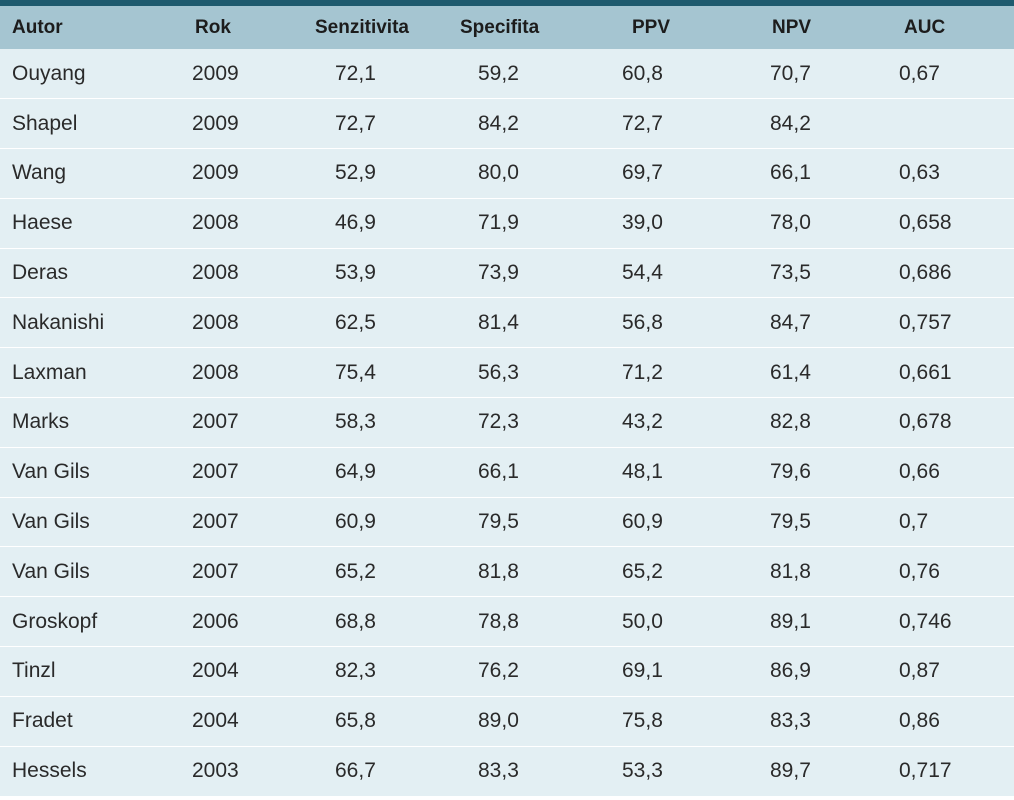 The width and height of the screenshot is (1014, 800). I want to click on top-accent-rule, so click(507, 3).